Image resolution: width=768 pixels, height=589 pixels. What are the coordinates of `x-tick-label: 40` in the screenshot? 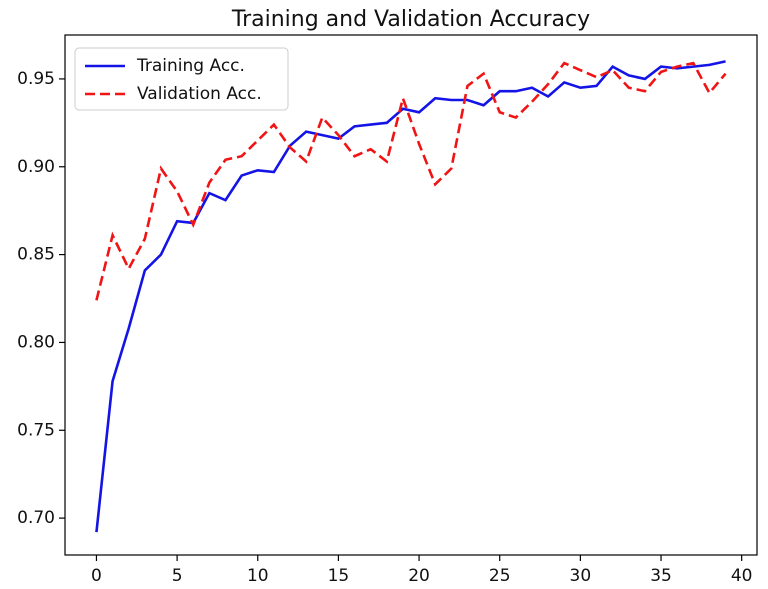 It's located at (742, 576).